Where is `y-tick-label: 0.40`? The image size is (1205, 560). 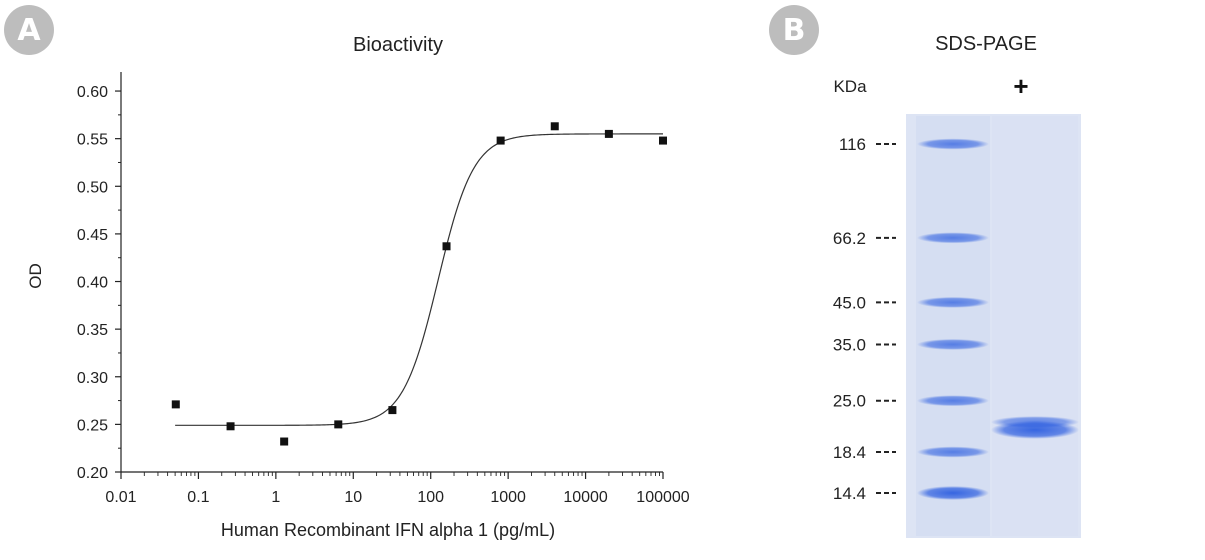
y-tick-label: 0.40 is located at coordinates (92, 283).